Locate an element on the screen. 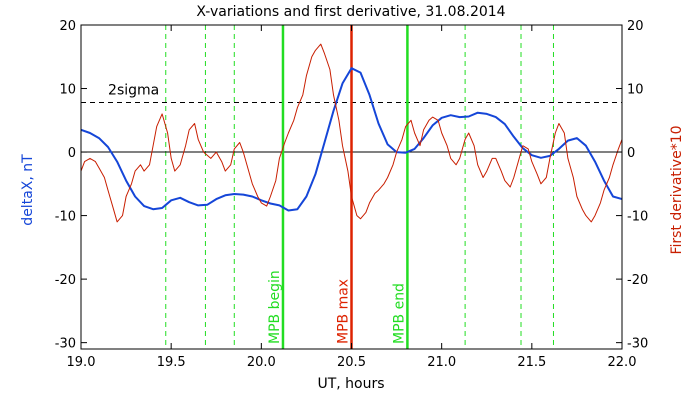  x-axis-label: UT, hours is located at coordinates (350, 384).